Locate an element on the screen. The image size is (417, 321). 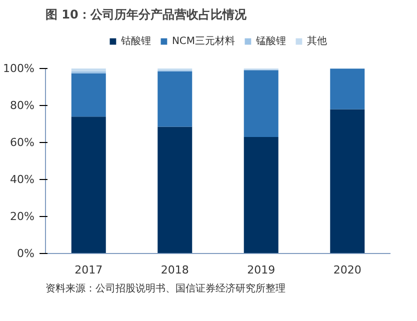
legend-label: NCM三元材料 is located at coordinates (204, 41).